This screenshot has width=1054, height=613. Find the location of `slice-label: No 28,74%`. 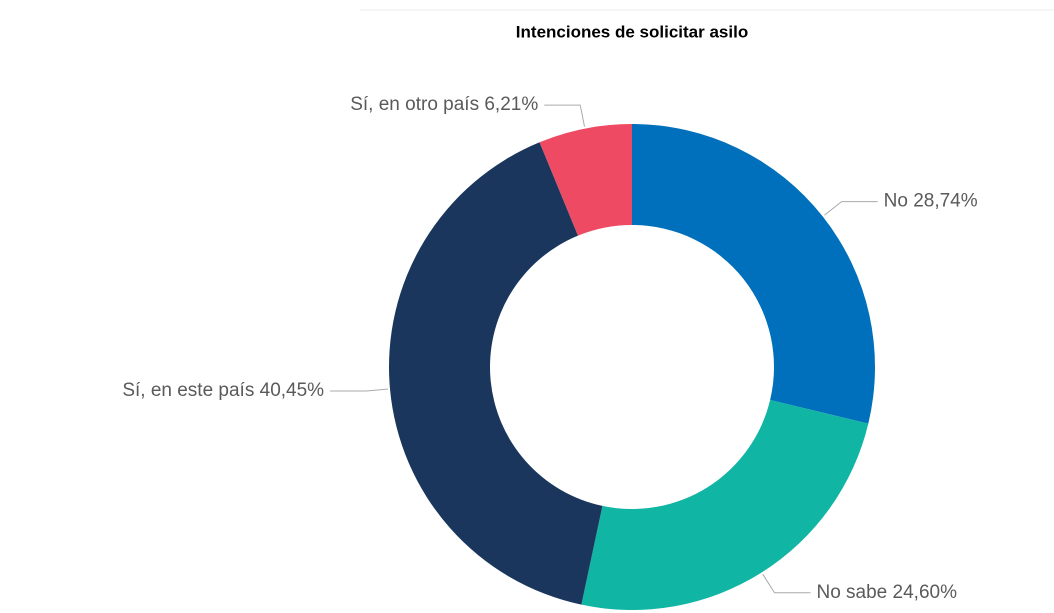

slice-label: No 28,74% is located at coordinates (931, 201).